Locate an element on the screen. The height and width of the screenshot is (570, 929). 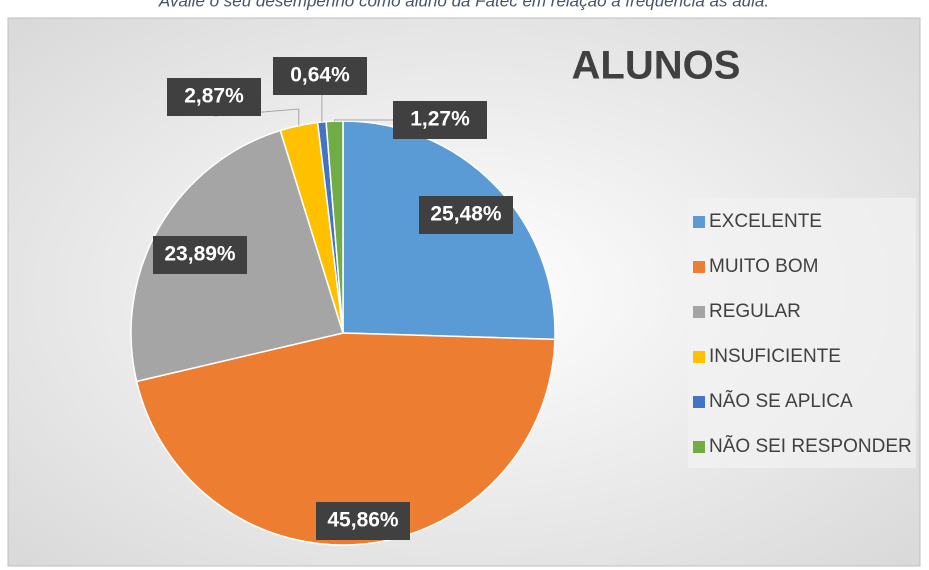
data-label: 1,27% is located at coordinates (440, 119).